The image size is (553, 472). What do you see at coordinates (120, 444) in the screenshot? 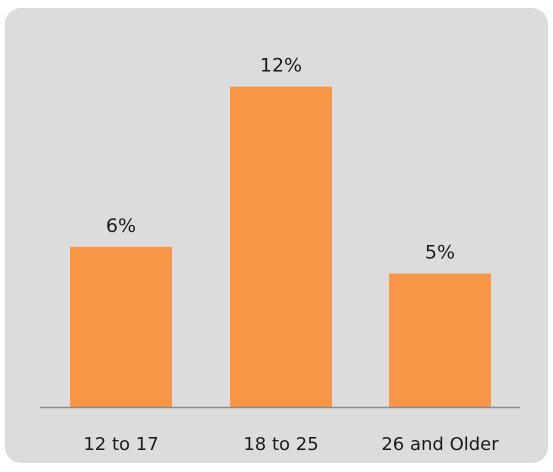
I see `x-tick-label-0: 12 to 17` at bounding box center [120, 444].